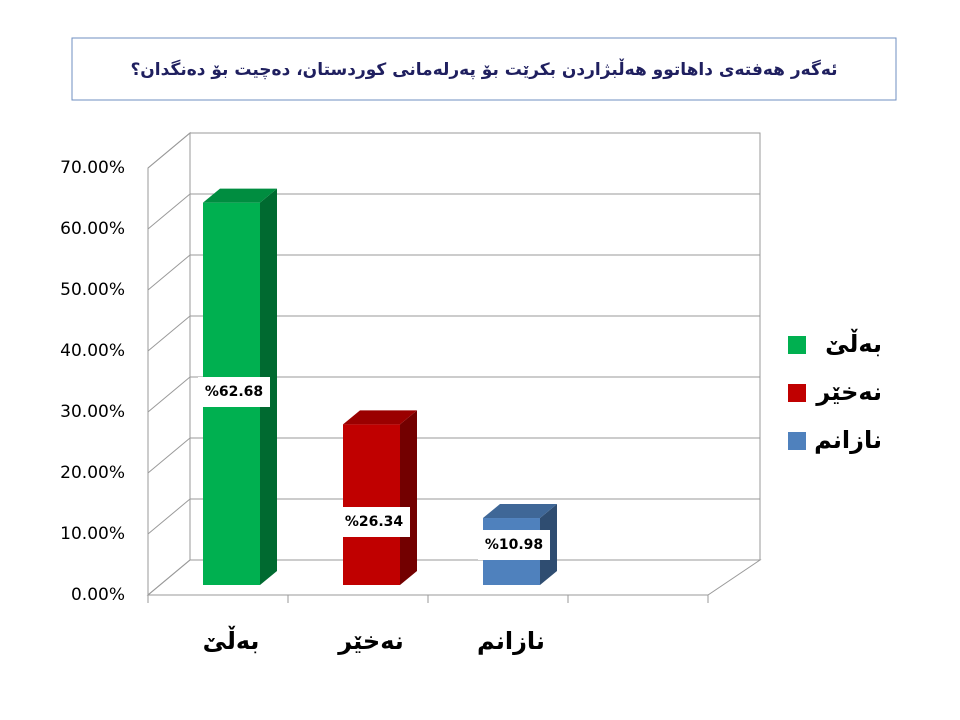  Describe the element at coordinates (92, 412) in the screenshot. I see `y-tick-label: 30.00%` at that location.